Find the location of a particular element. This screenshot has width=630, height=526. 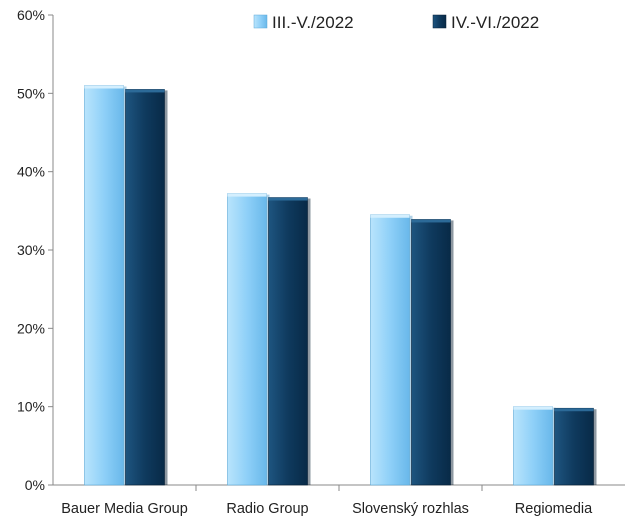

x-category-label: Regiomedia is located at coordinates (554, 509).